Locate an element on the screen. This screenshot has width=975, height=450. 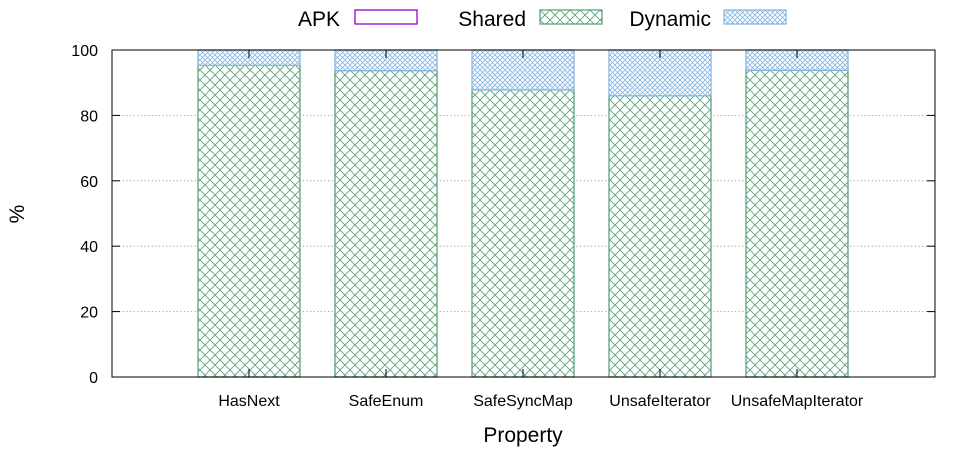
legend: APK Shared Dynamic is located at coordinates (542, 19).